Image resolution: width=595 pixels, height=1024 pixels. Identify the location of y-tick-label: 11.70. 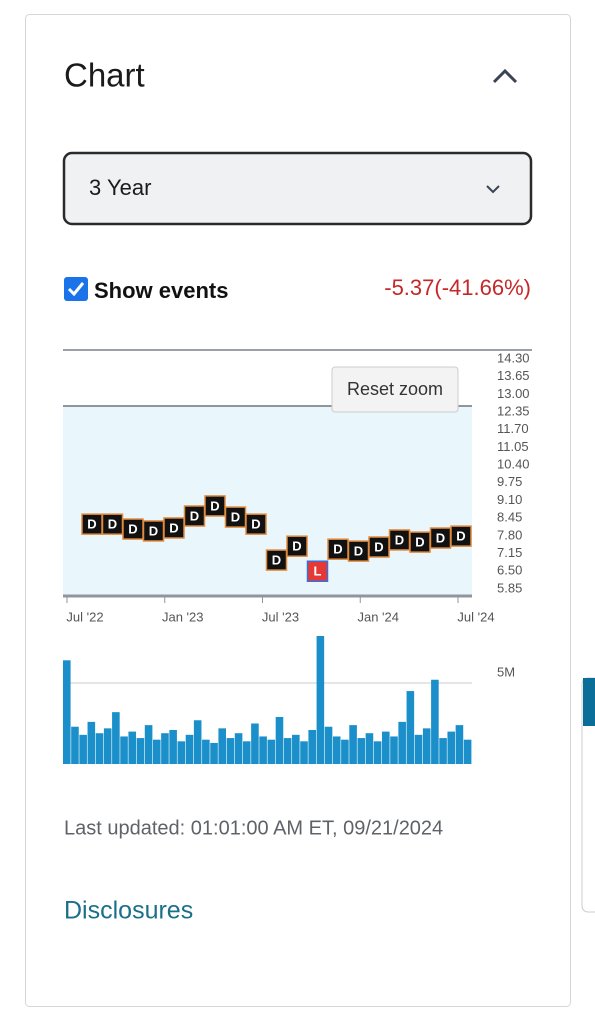
(513, 428).